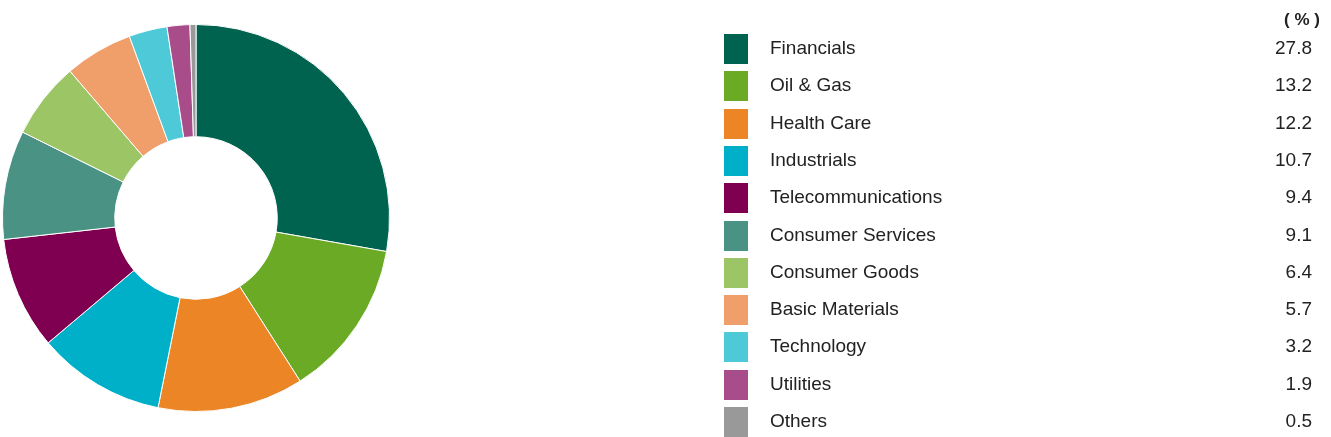  What do you see at coordinates (1293, 85) in the screenshot?
I see `data-label: 13.2` at bounding box center [1293, 85].